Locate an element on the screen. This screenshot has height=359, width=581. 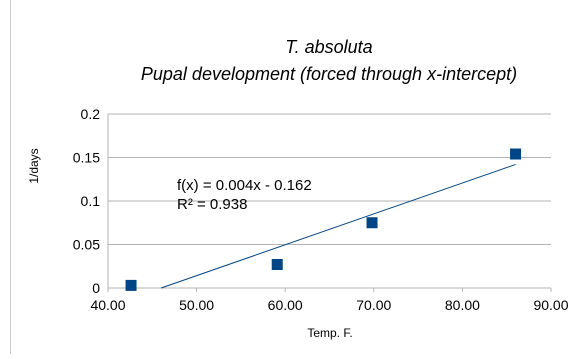
x-axis-label: Temp. F. is located at coordinates (329, 333).